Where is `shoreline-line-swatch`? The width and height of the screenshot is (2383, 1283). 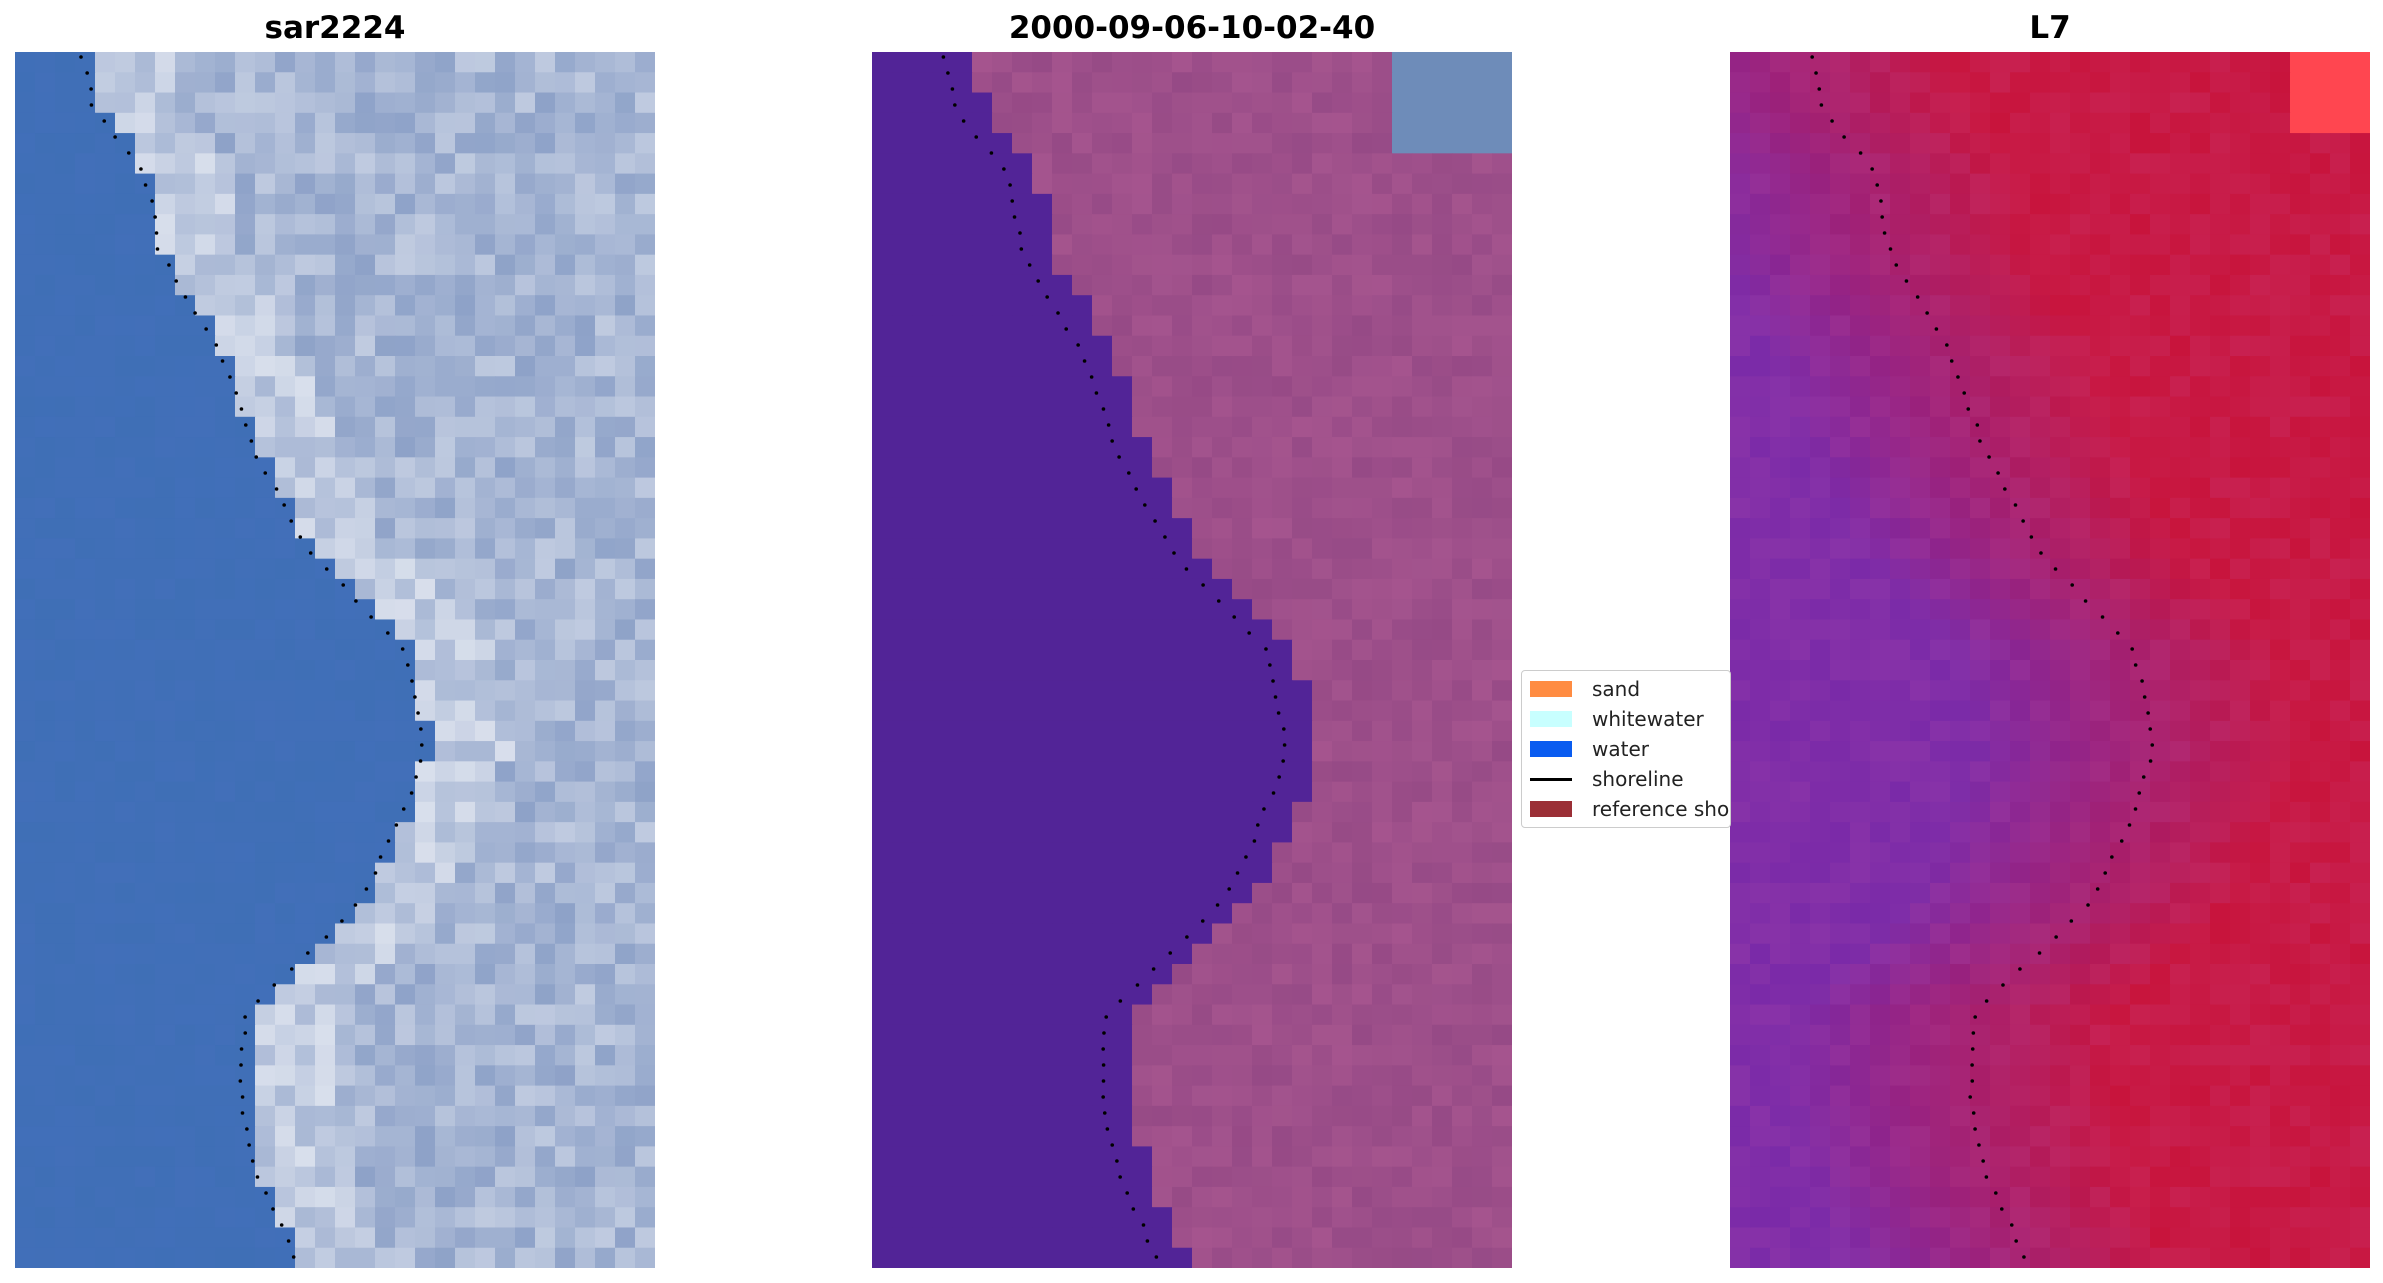
shoreline-line-swatch is located at coordinates (1551, 779).